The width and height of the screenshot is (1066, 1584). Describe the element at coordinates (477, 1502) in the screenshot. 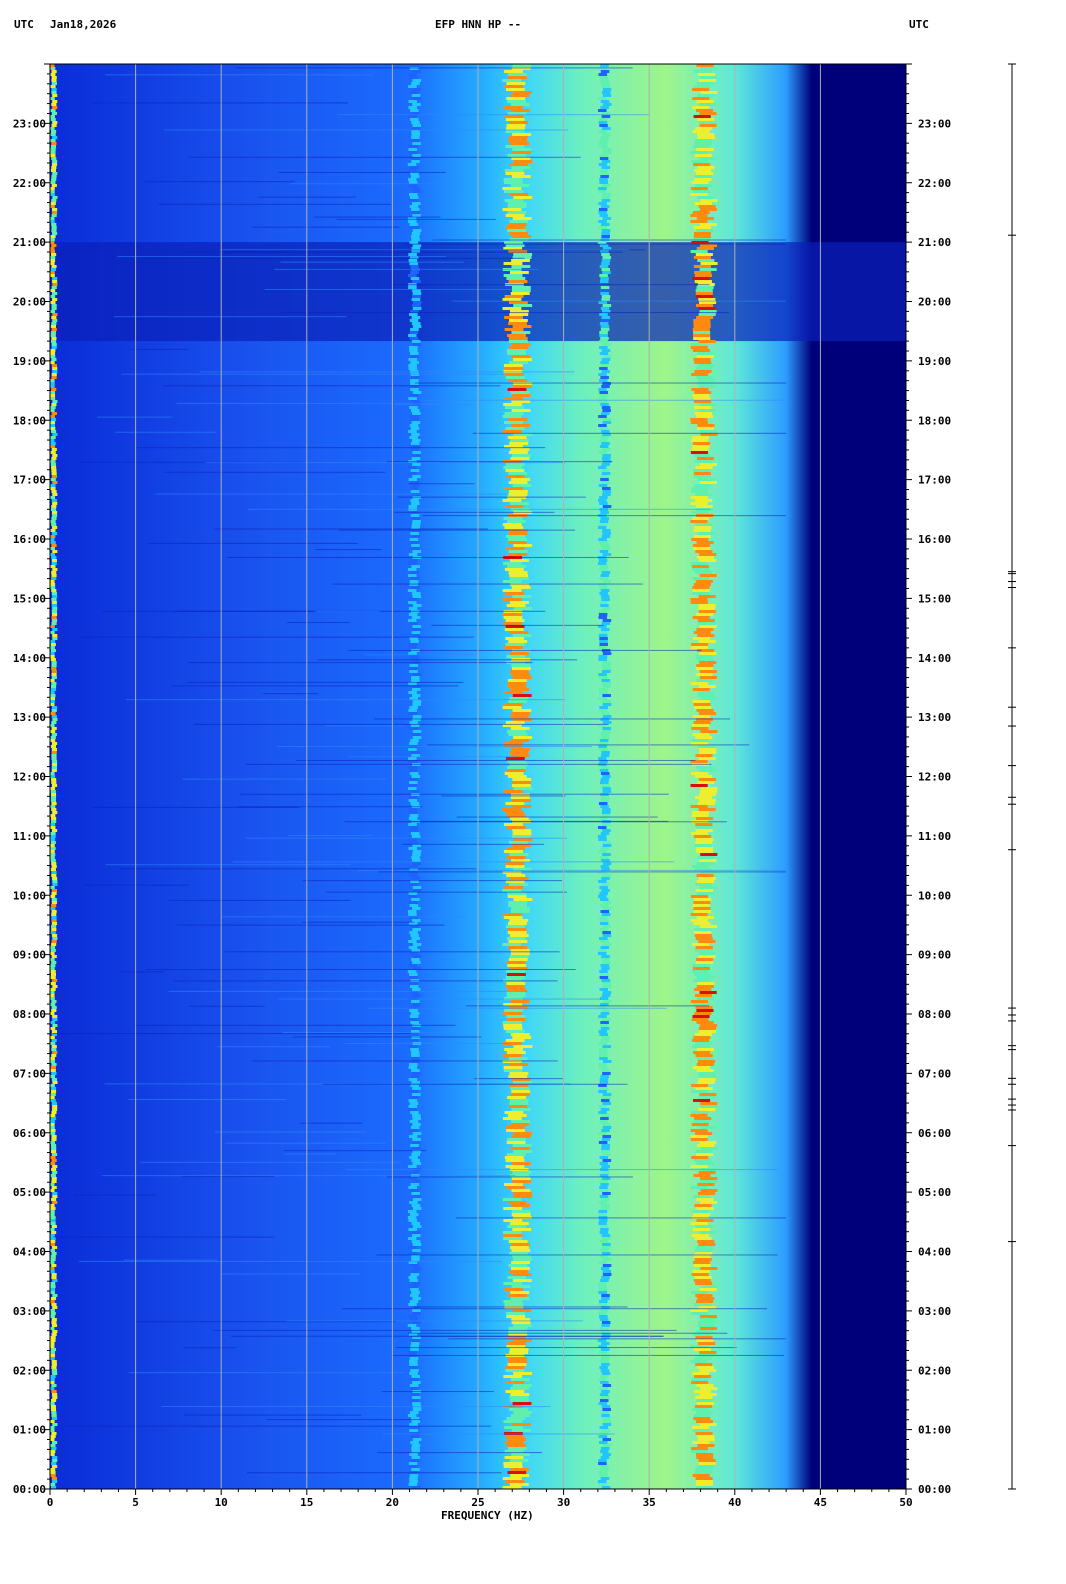

I see `x-tick-label: 25` at that location.